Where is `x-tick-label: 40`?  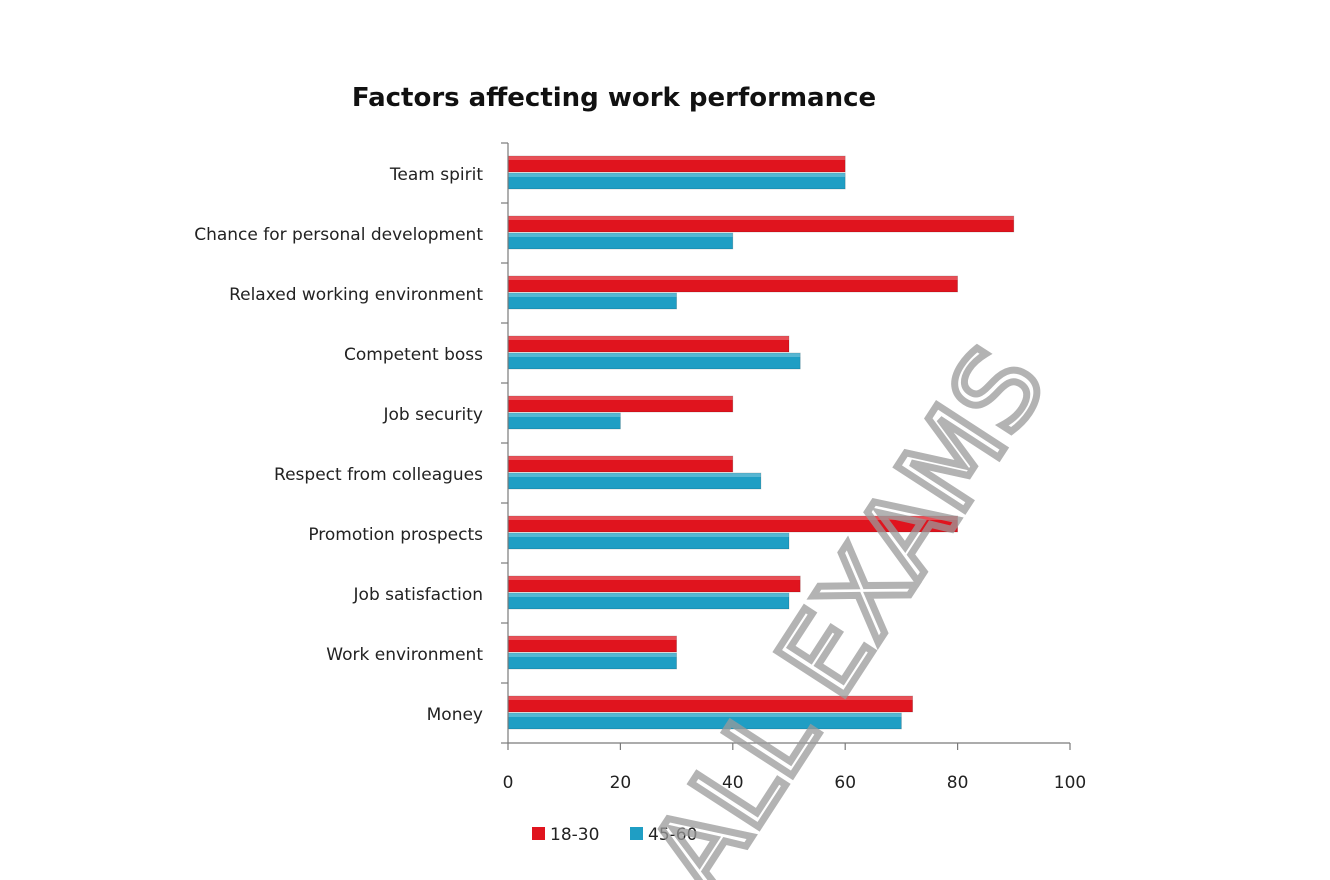 x-tick-label: 40 is located at coordinates (733, 783).